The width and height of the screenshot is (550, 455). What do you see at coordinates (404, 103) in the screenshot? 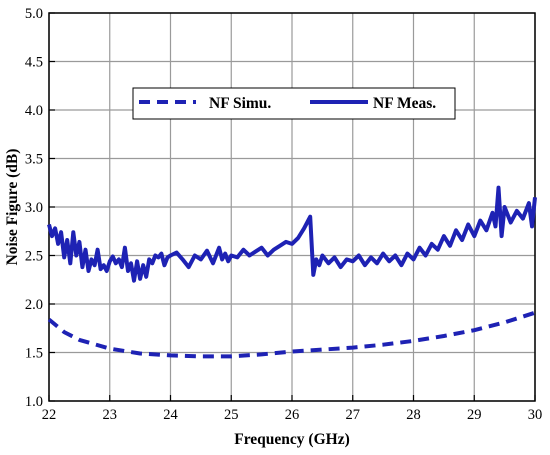
I see `legend-label-meas: NF Meas.` at bounding box center [404, 103].